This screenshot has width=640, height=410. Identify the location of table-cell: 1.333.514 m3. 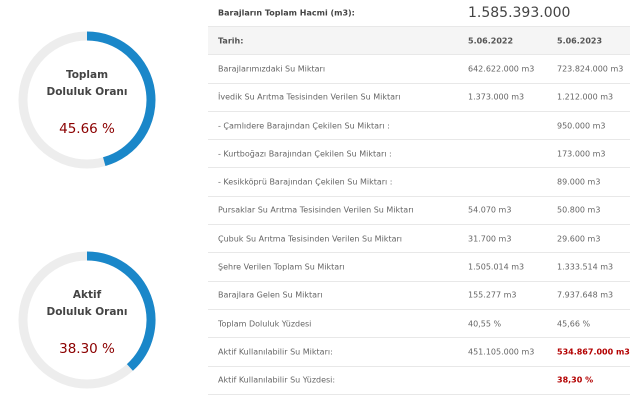
(585, 267).